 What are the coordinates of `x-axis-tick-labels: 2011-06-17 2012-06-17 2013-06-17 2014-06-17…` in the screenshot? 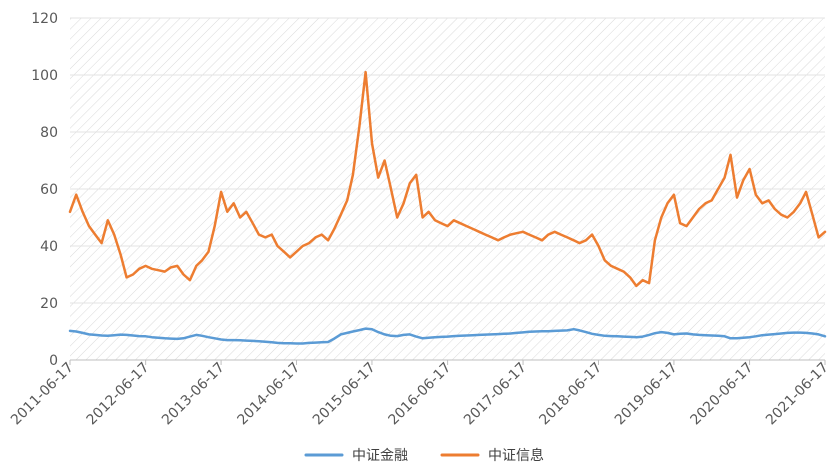 It's located at (420, 394).